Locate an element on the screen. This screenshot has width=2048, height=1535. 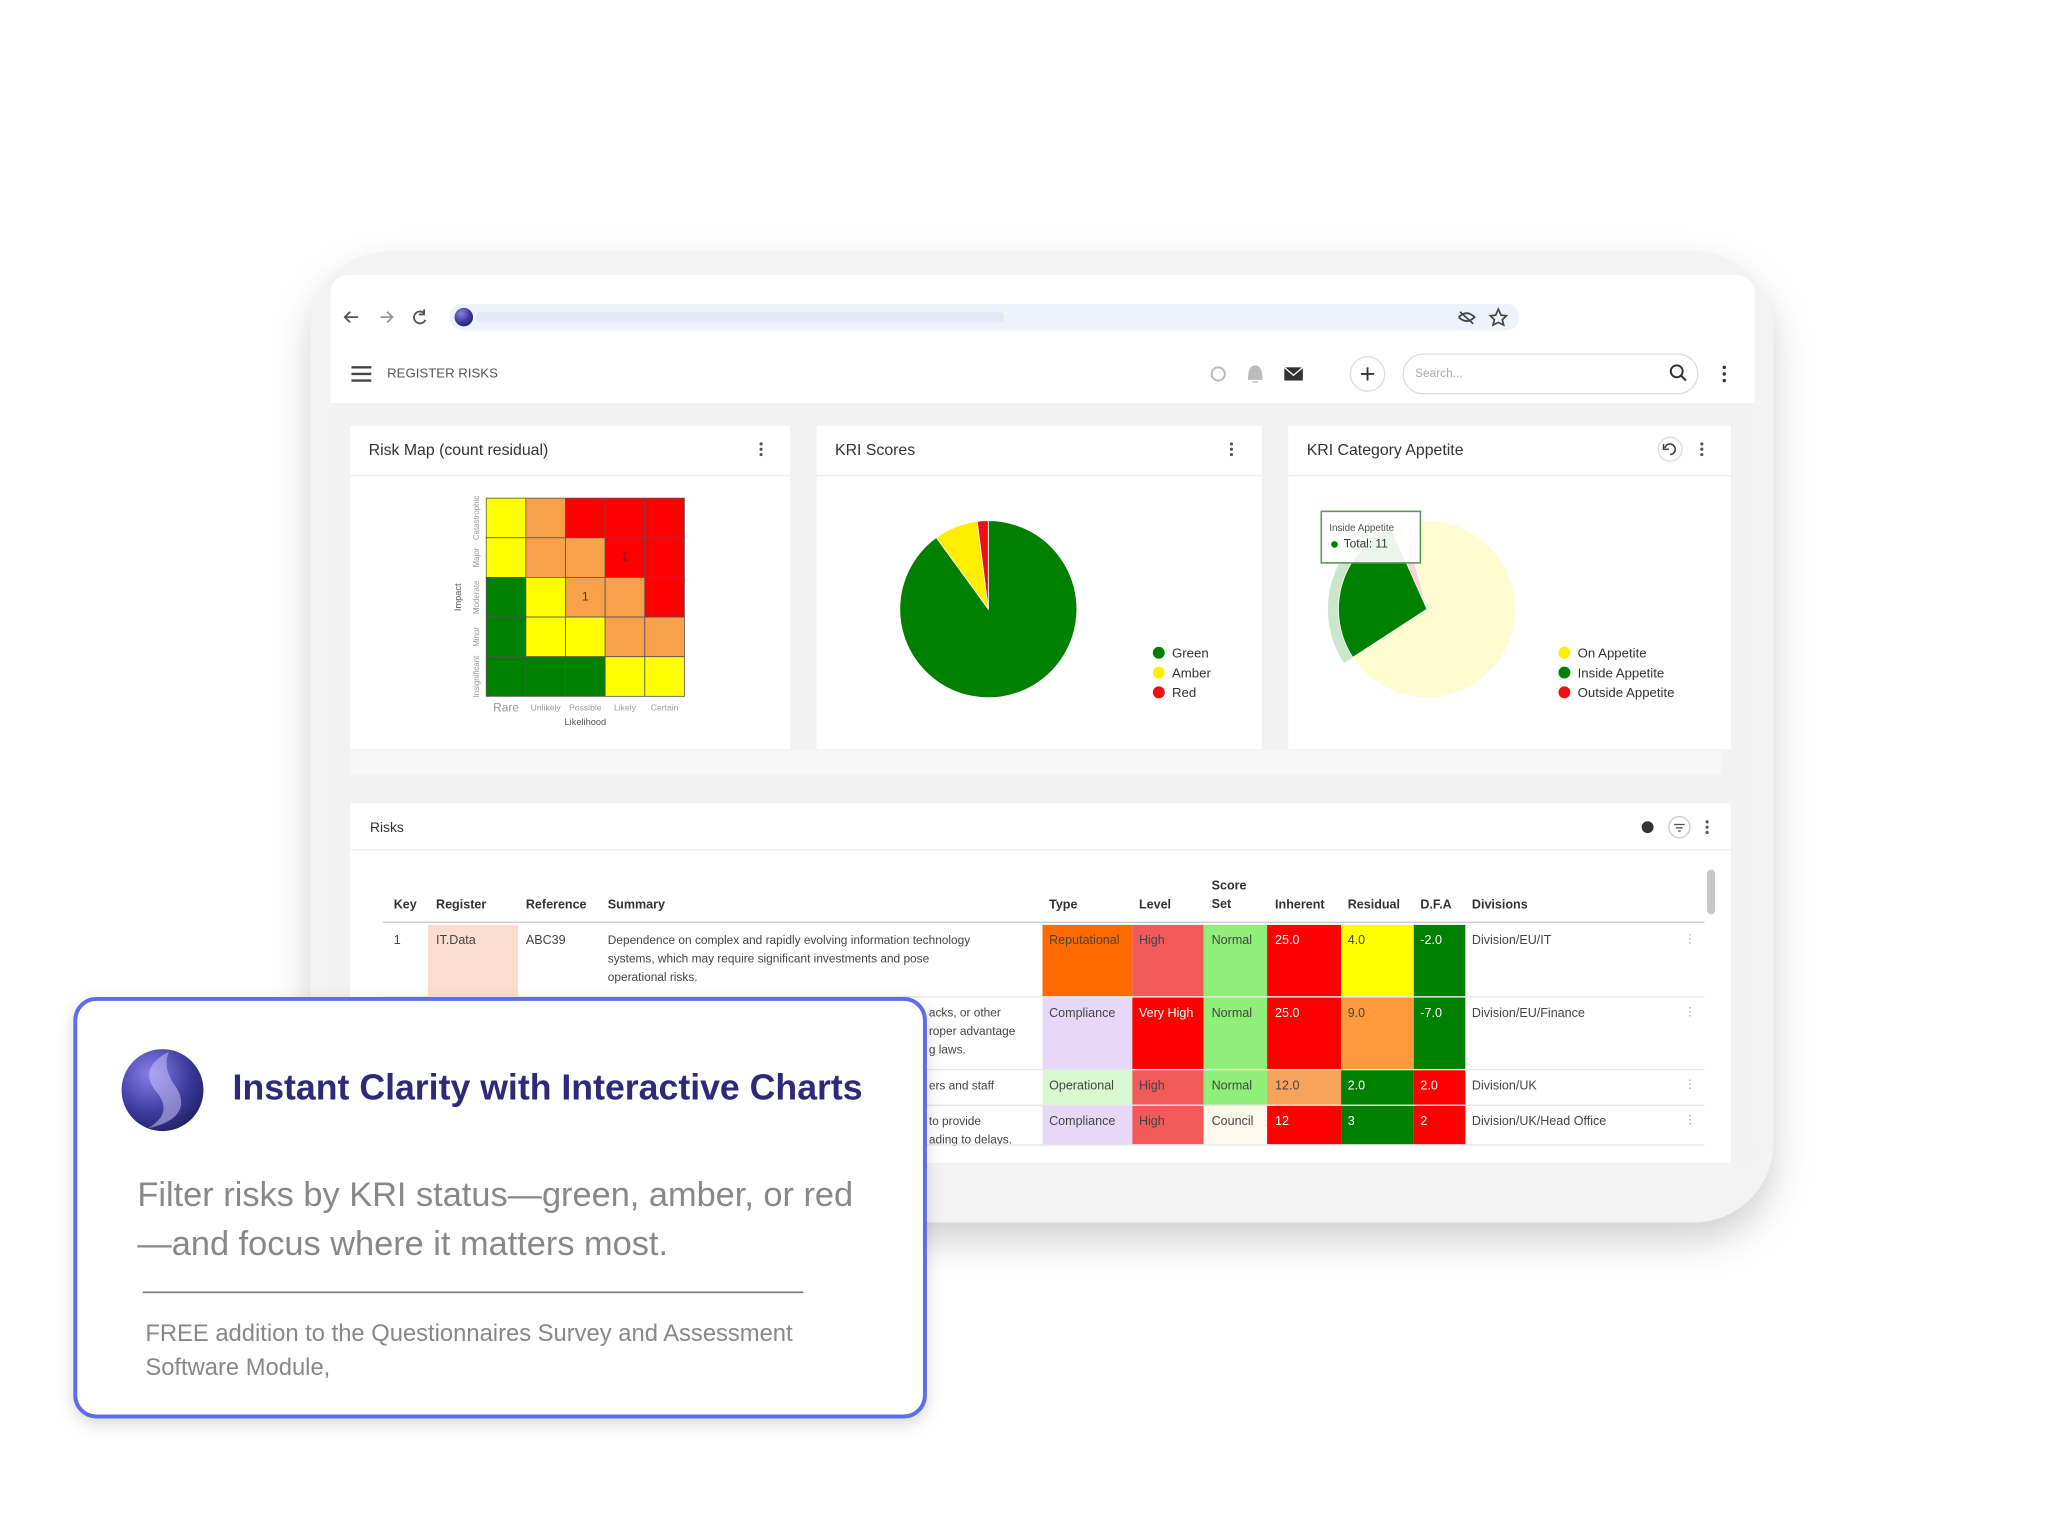
reload-icon is located at coordinates (420, 317).